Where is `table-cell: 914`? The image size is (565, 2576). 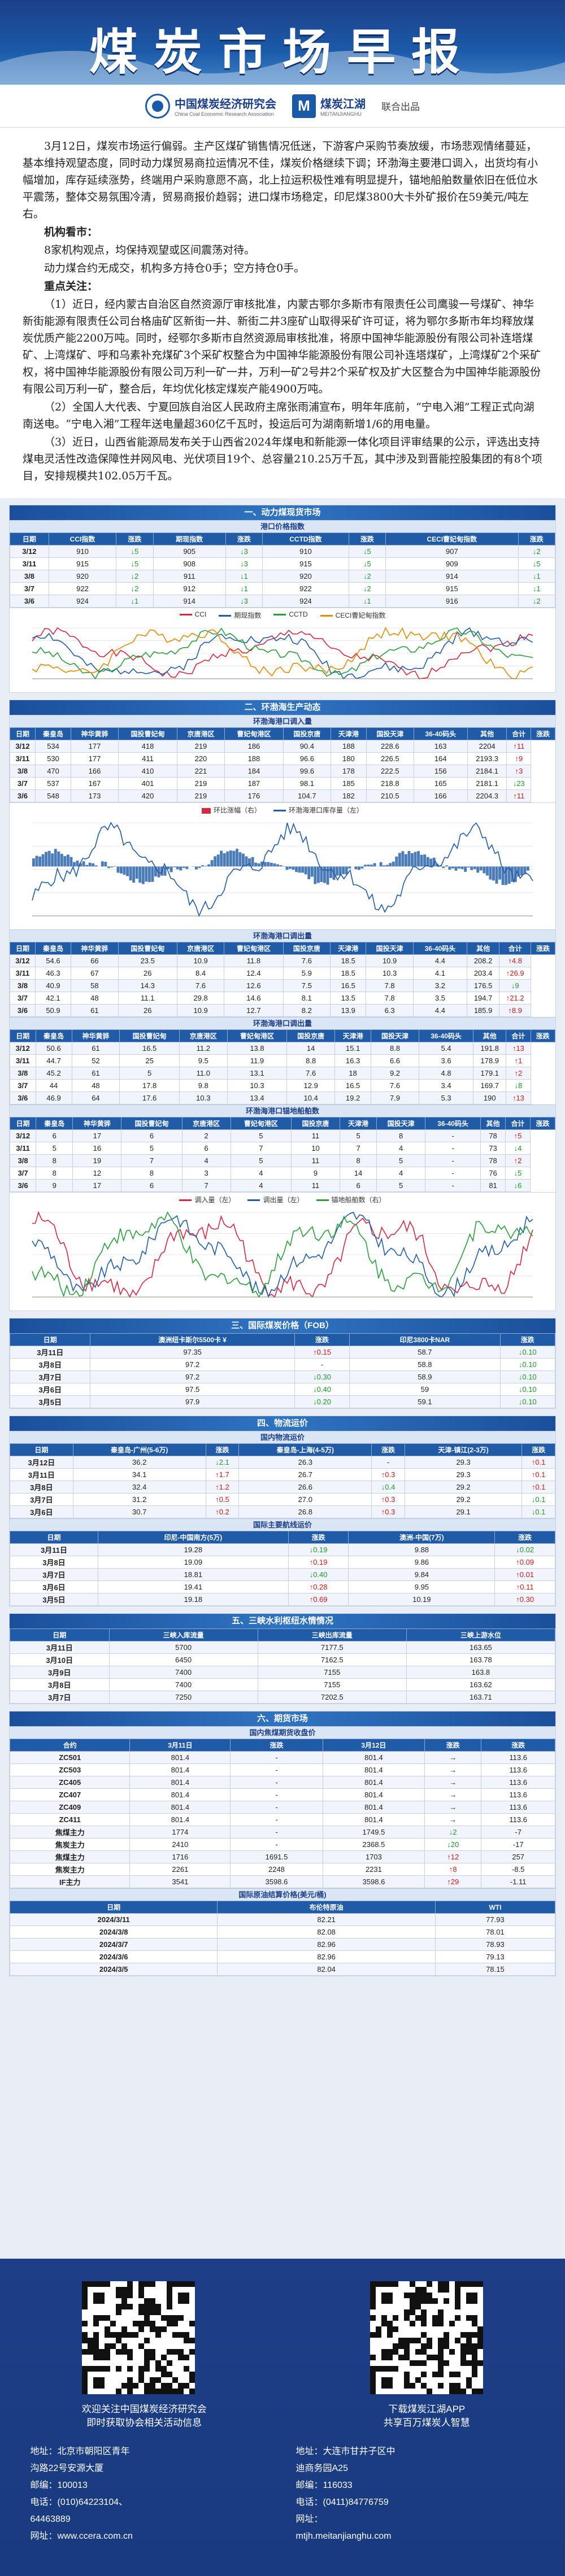
table-cell: 914 is located at coordinates (189, 601).